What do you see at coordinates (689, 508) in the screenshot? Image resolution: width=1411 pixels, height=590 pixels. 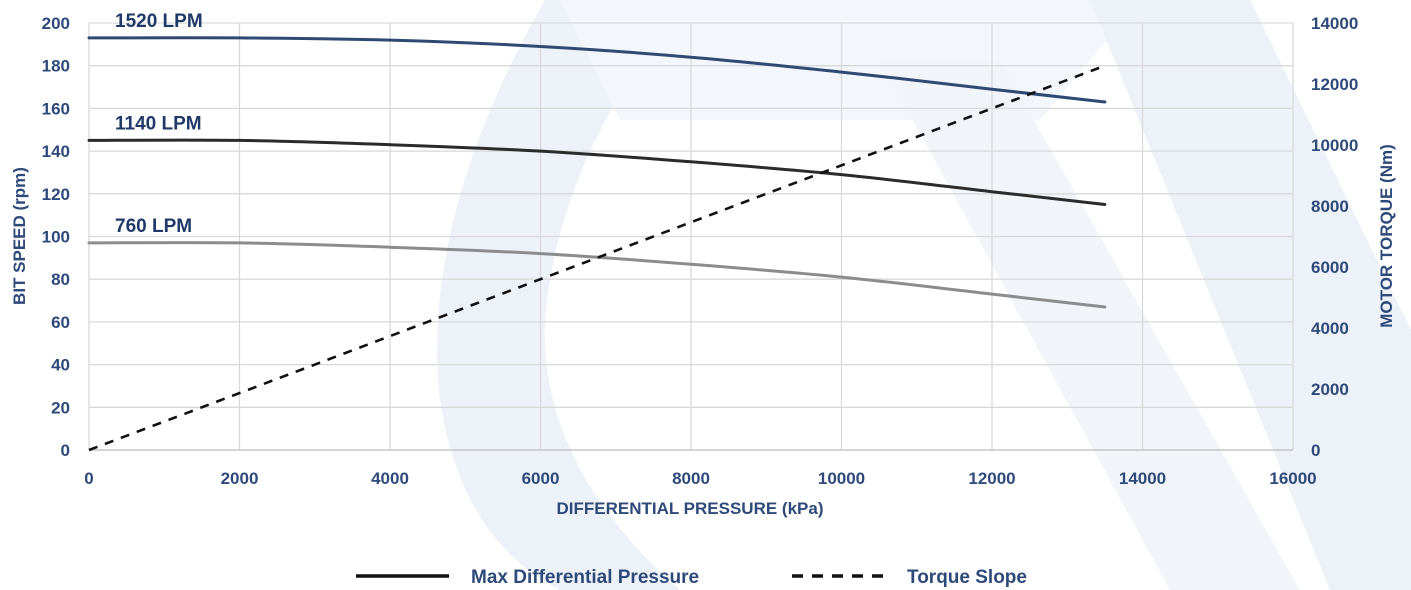 I see `x-axis-title: DIFFERENTIAL PRESSURE (kPa)` at bounding box center [689, 508].